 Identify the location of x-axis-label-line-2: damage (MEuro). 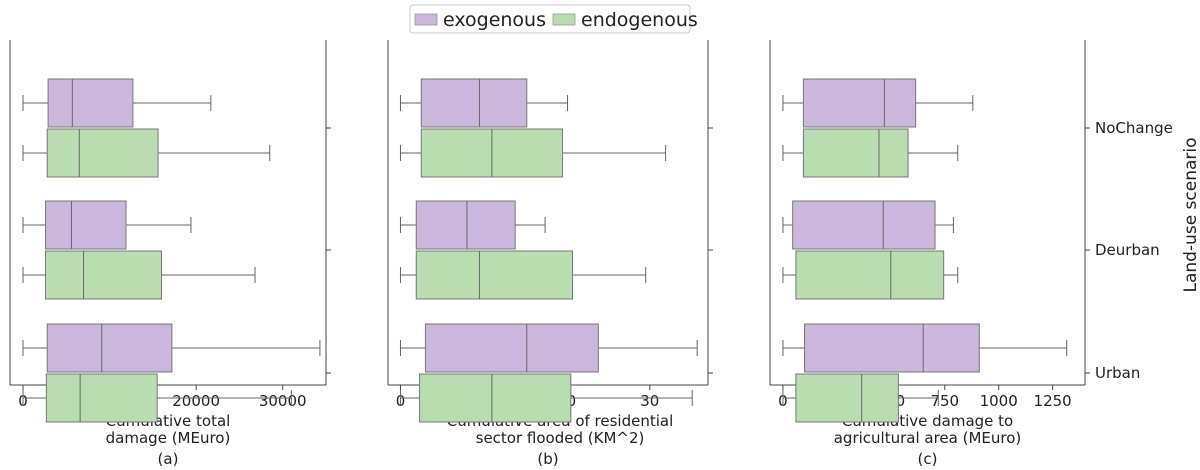
(168, 438).